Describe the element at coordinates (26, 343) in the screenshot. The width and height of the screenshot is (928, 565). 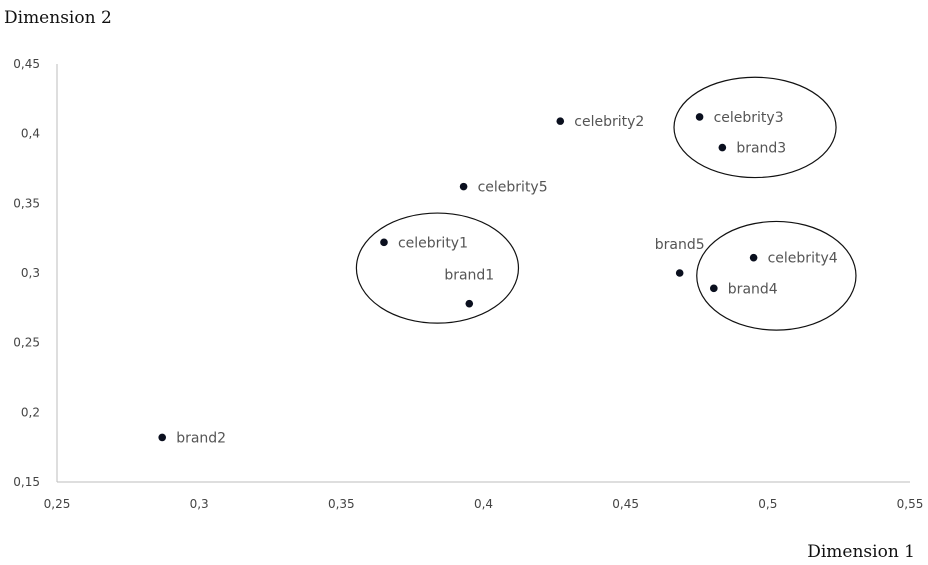
I see `y-tick-label: 0,25` at that location.